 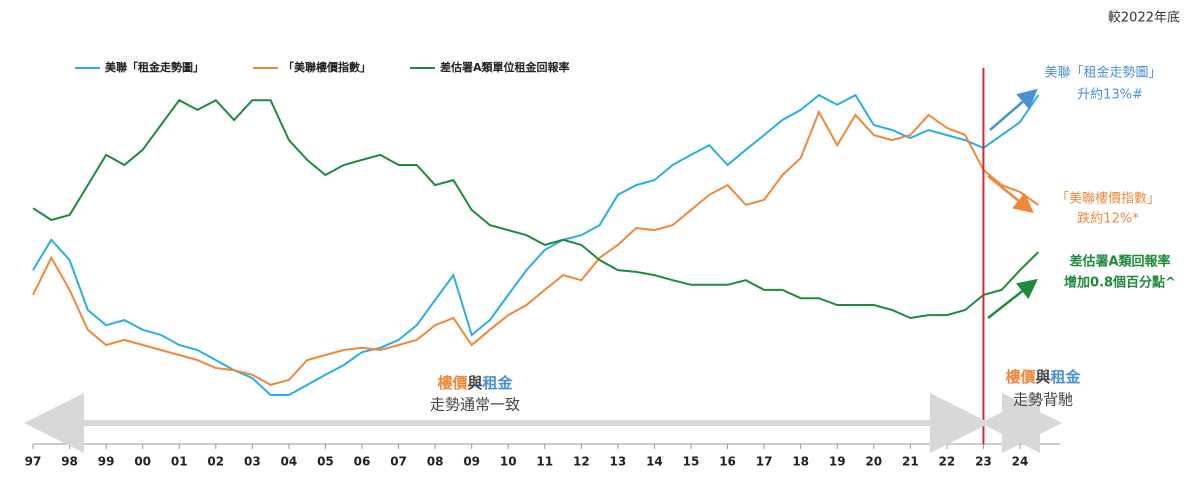 What do you see at coordinates (154, 67) in the screenshot?
I see `legend-label: 美聯「租金走勢圖」` at bounding box center [154, 67].